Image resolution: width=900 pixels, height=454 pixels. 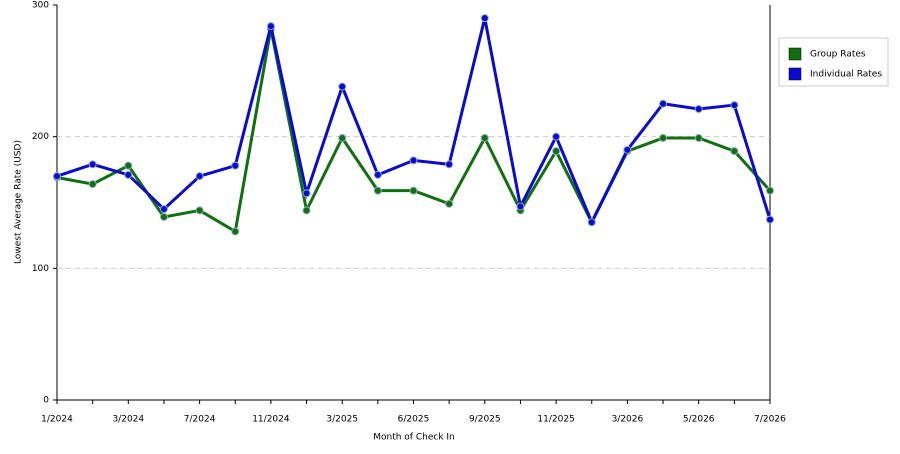 I want to click on x-tick-label: 11/2024, so click(x=271, y=420).